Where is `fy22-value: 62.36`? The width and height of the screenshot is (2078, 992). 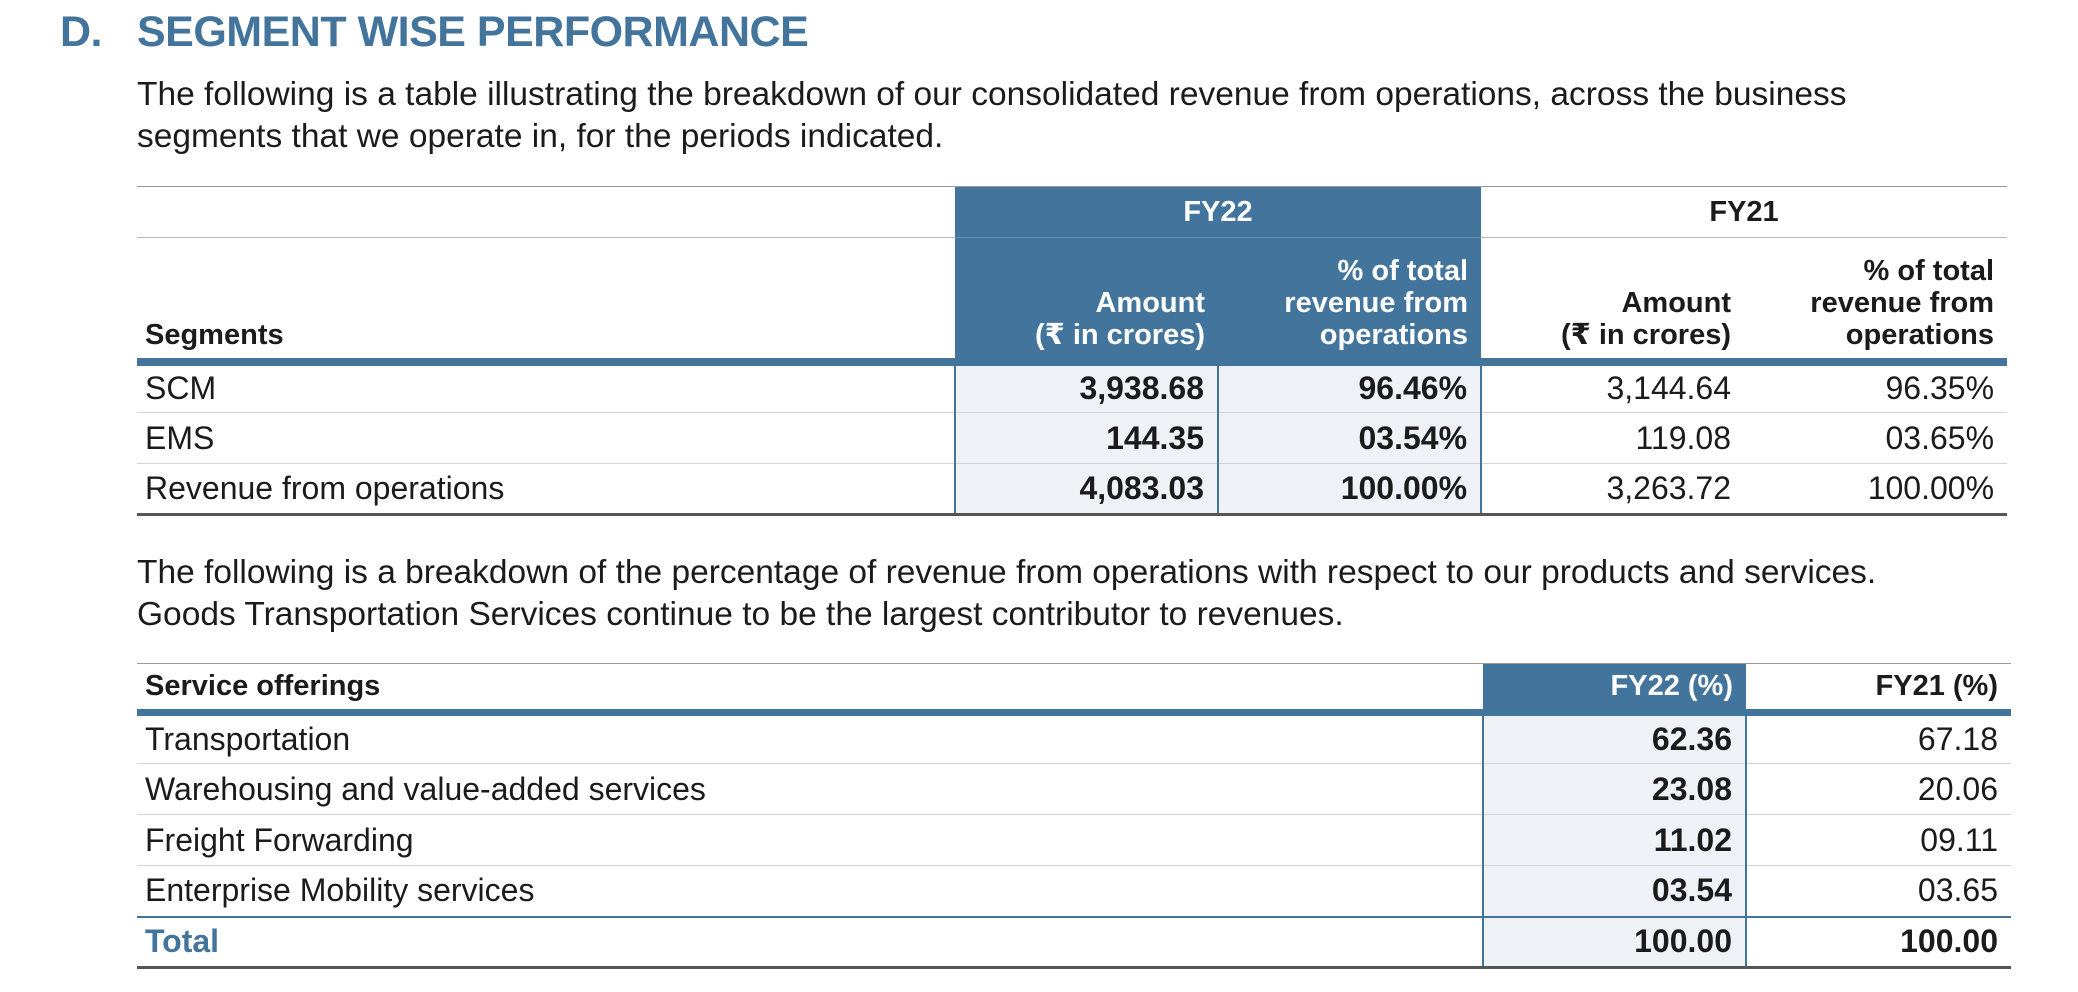 fy22-value: 62.36 is located at coordinates (1614, 738).